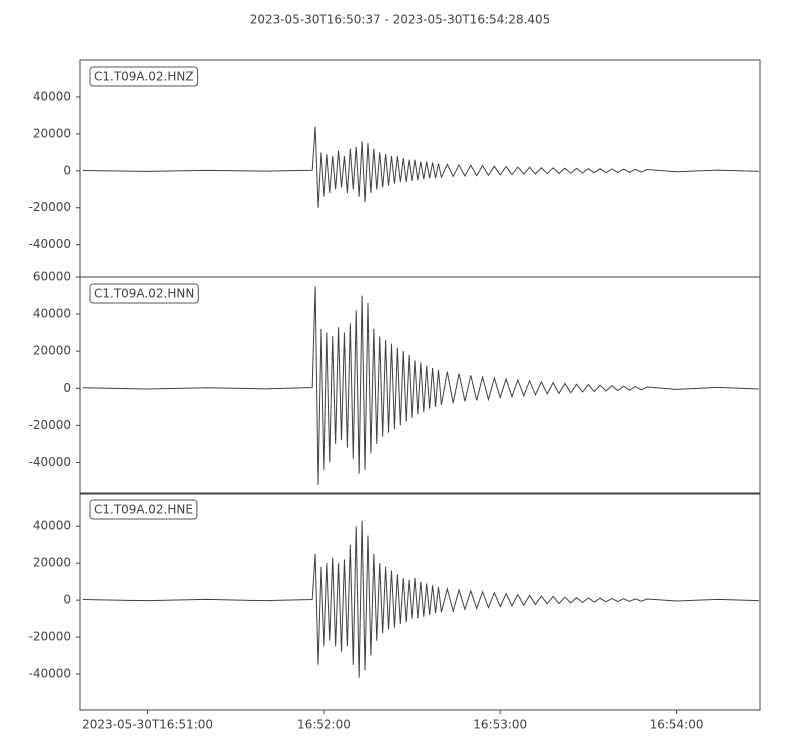  What do you see at coordinates (500, 725) in the screenshot?
I see `x-tick-label: 16:53:00` at bounding box center [500, 725].